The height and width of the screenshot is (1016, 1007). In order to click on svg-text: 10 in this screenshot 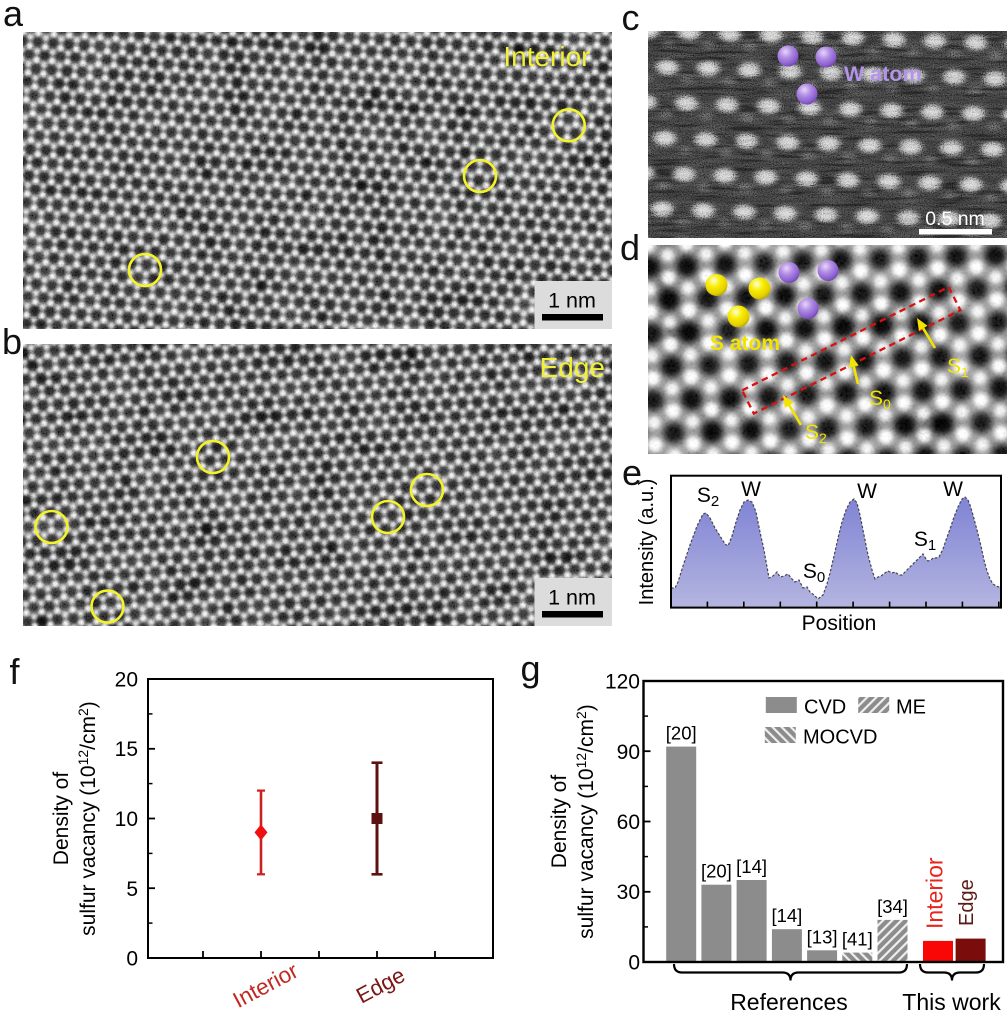, I will do `click(126, 819)`.